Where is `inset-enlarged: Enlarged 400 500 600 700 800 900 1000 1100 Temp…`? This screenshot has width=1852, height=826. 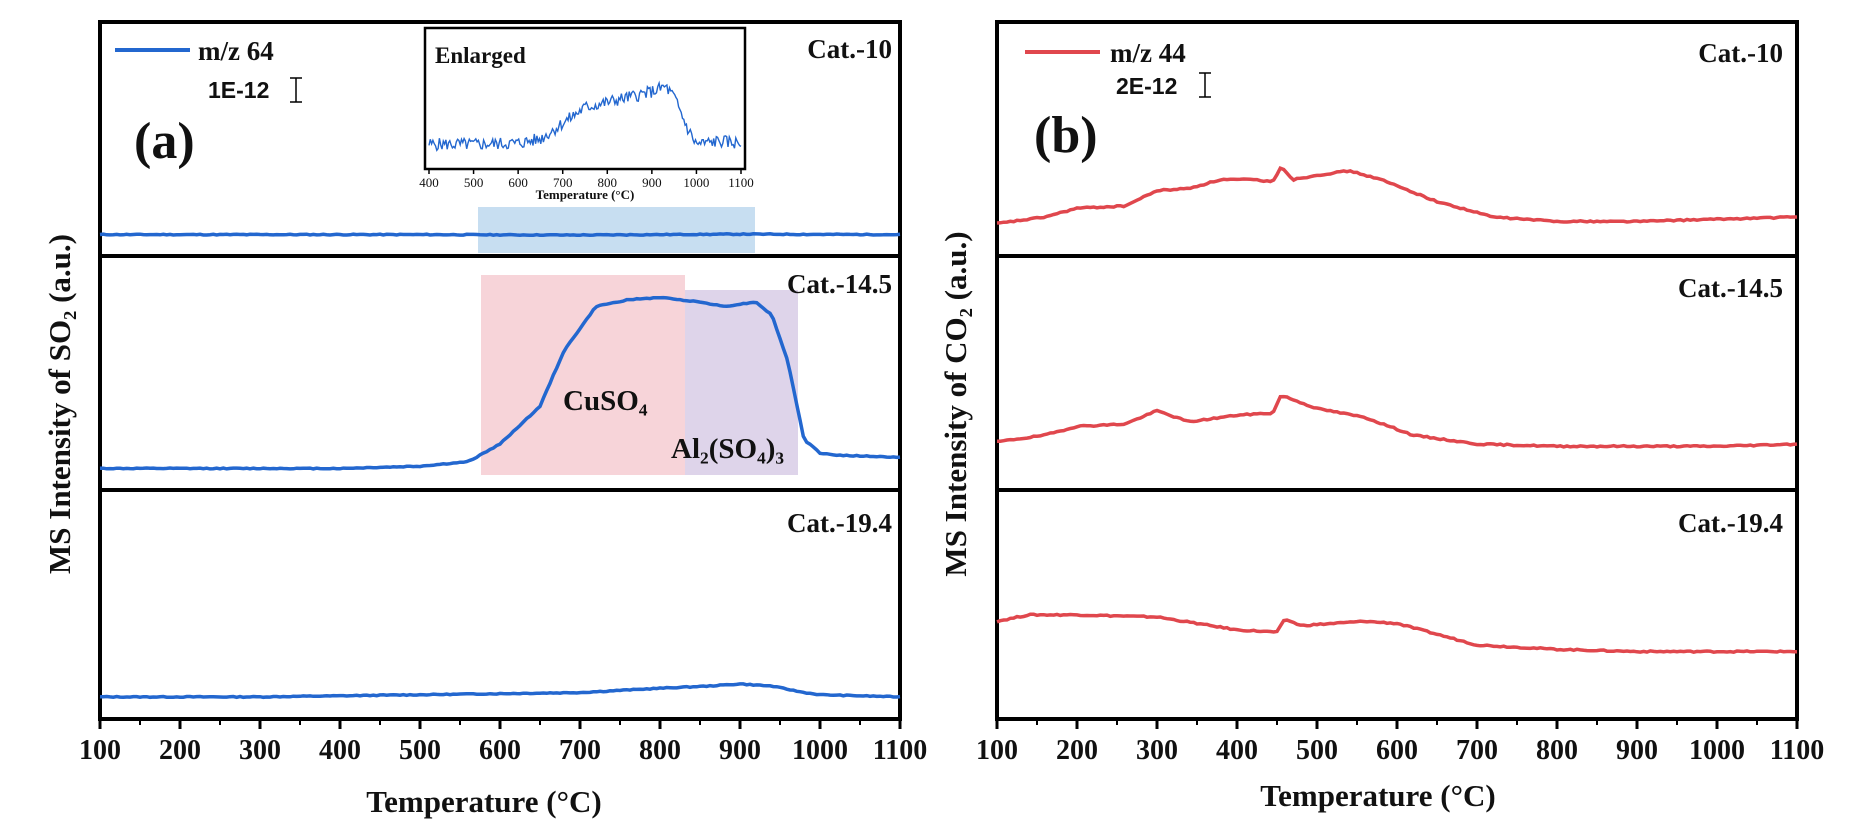
inset-enlarged: Enlarged 400 500 600 700 800 900 1000 1100 Temp… is located at coordinates (586, 114).